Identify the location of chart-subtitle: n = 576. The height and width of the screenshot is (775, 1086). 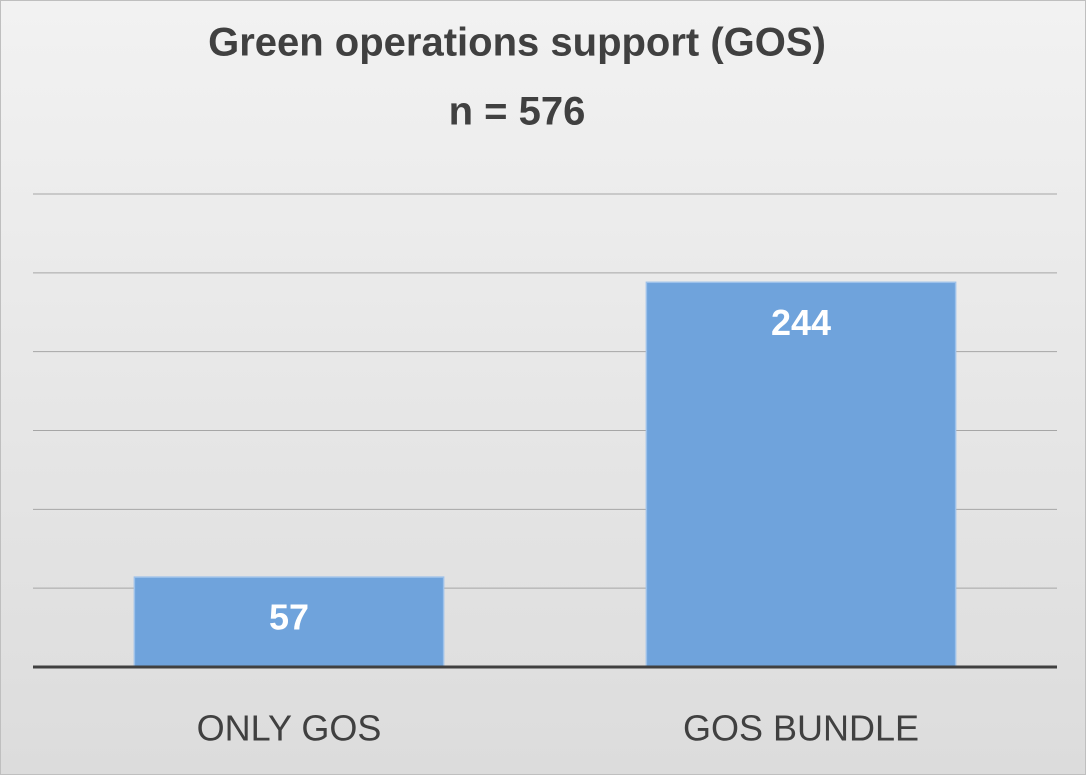
(517, 112).